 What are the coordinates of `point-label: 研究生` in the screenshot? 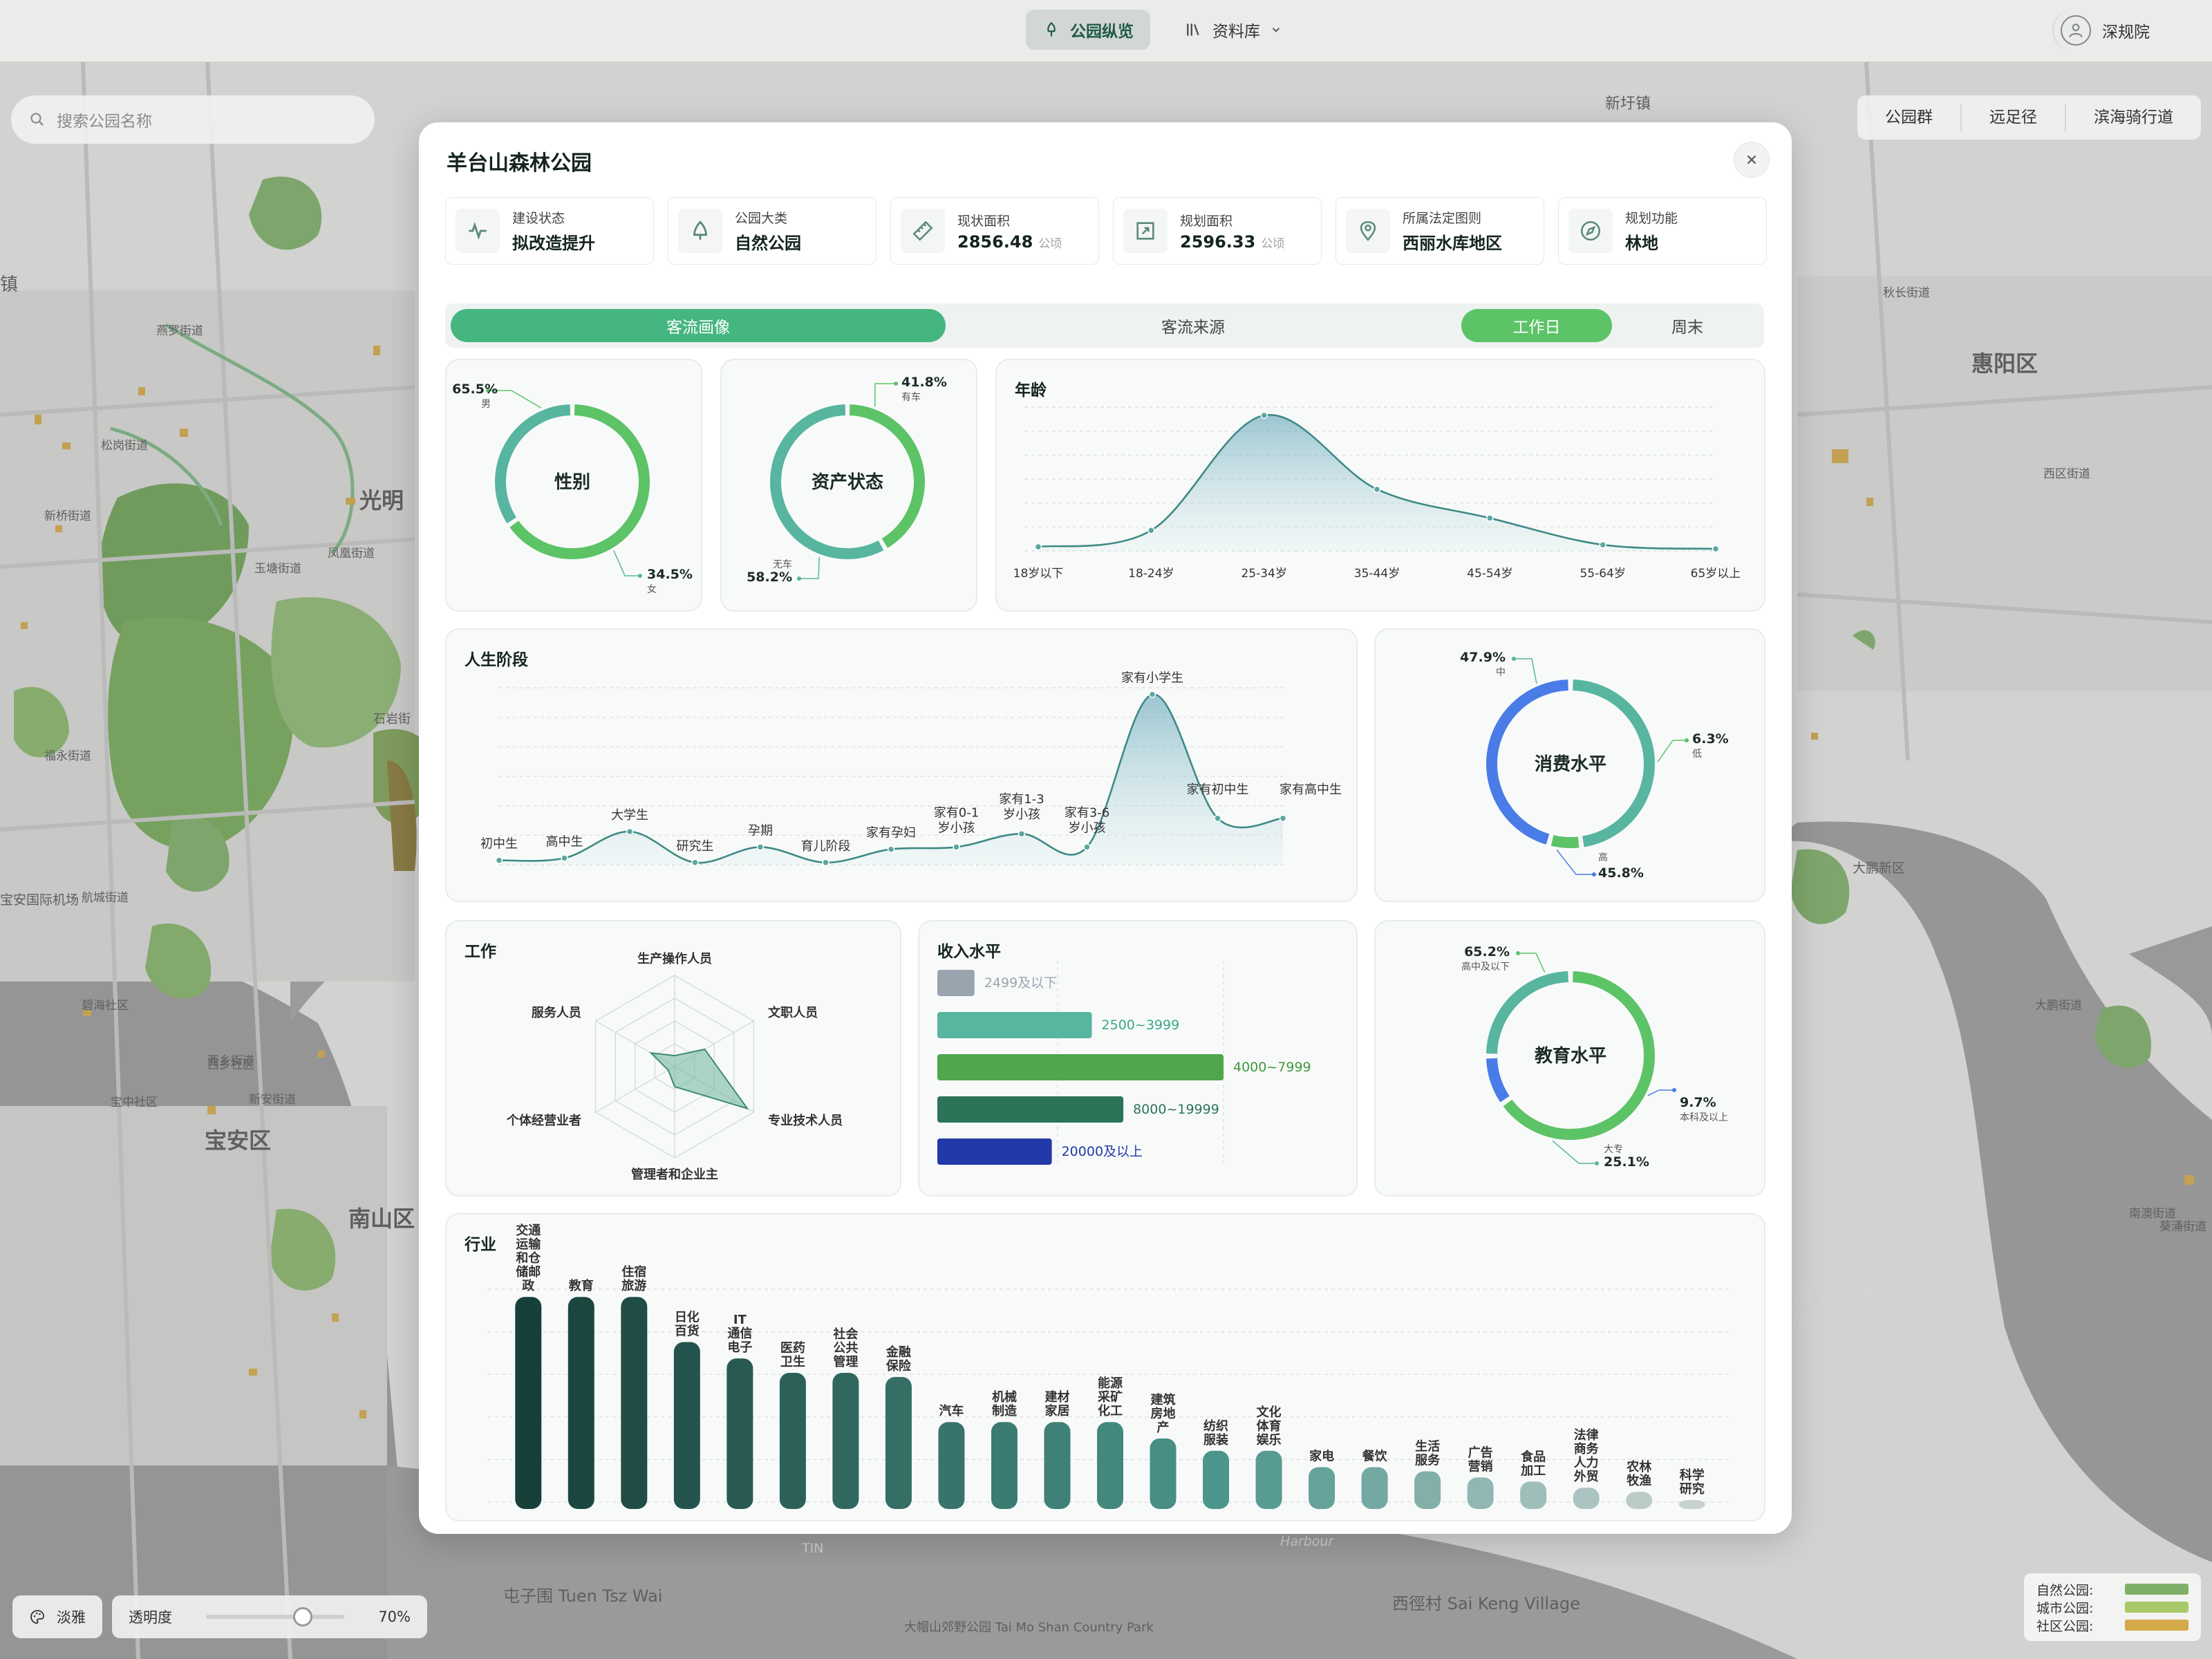 It's located at (695, 847).